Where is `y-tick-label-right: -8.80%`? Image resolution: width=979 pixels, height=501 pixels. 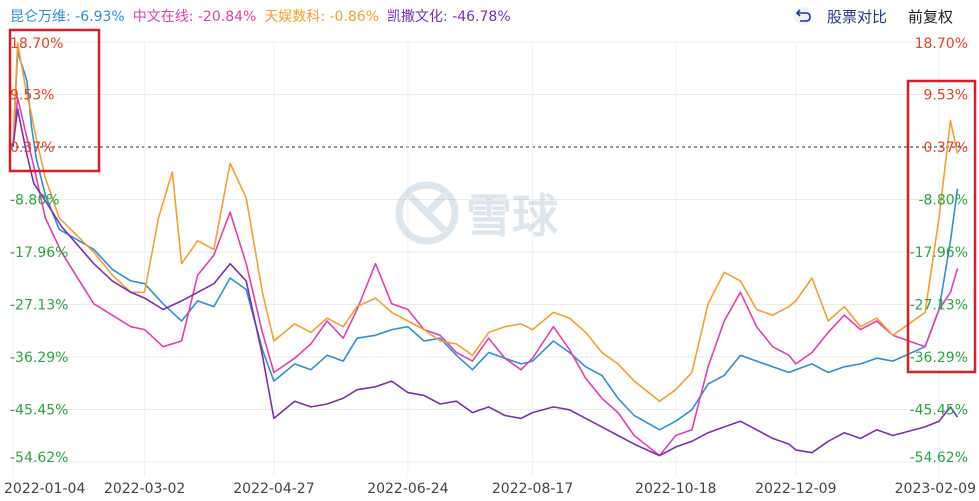
y-tick-label-right: -8.80% is located at coordinates (943, 201).